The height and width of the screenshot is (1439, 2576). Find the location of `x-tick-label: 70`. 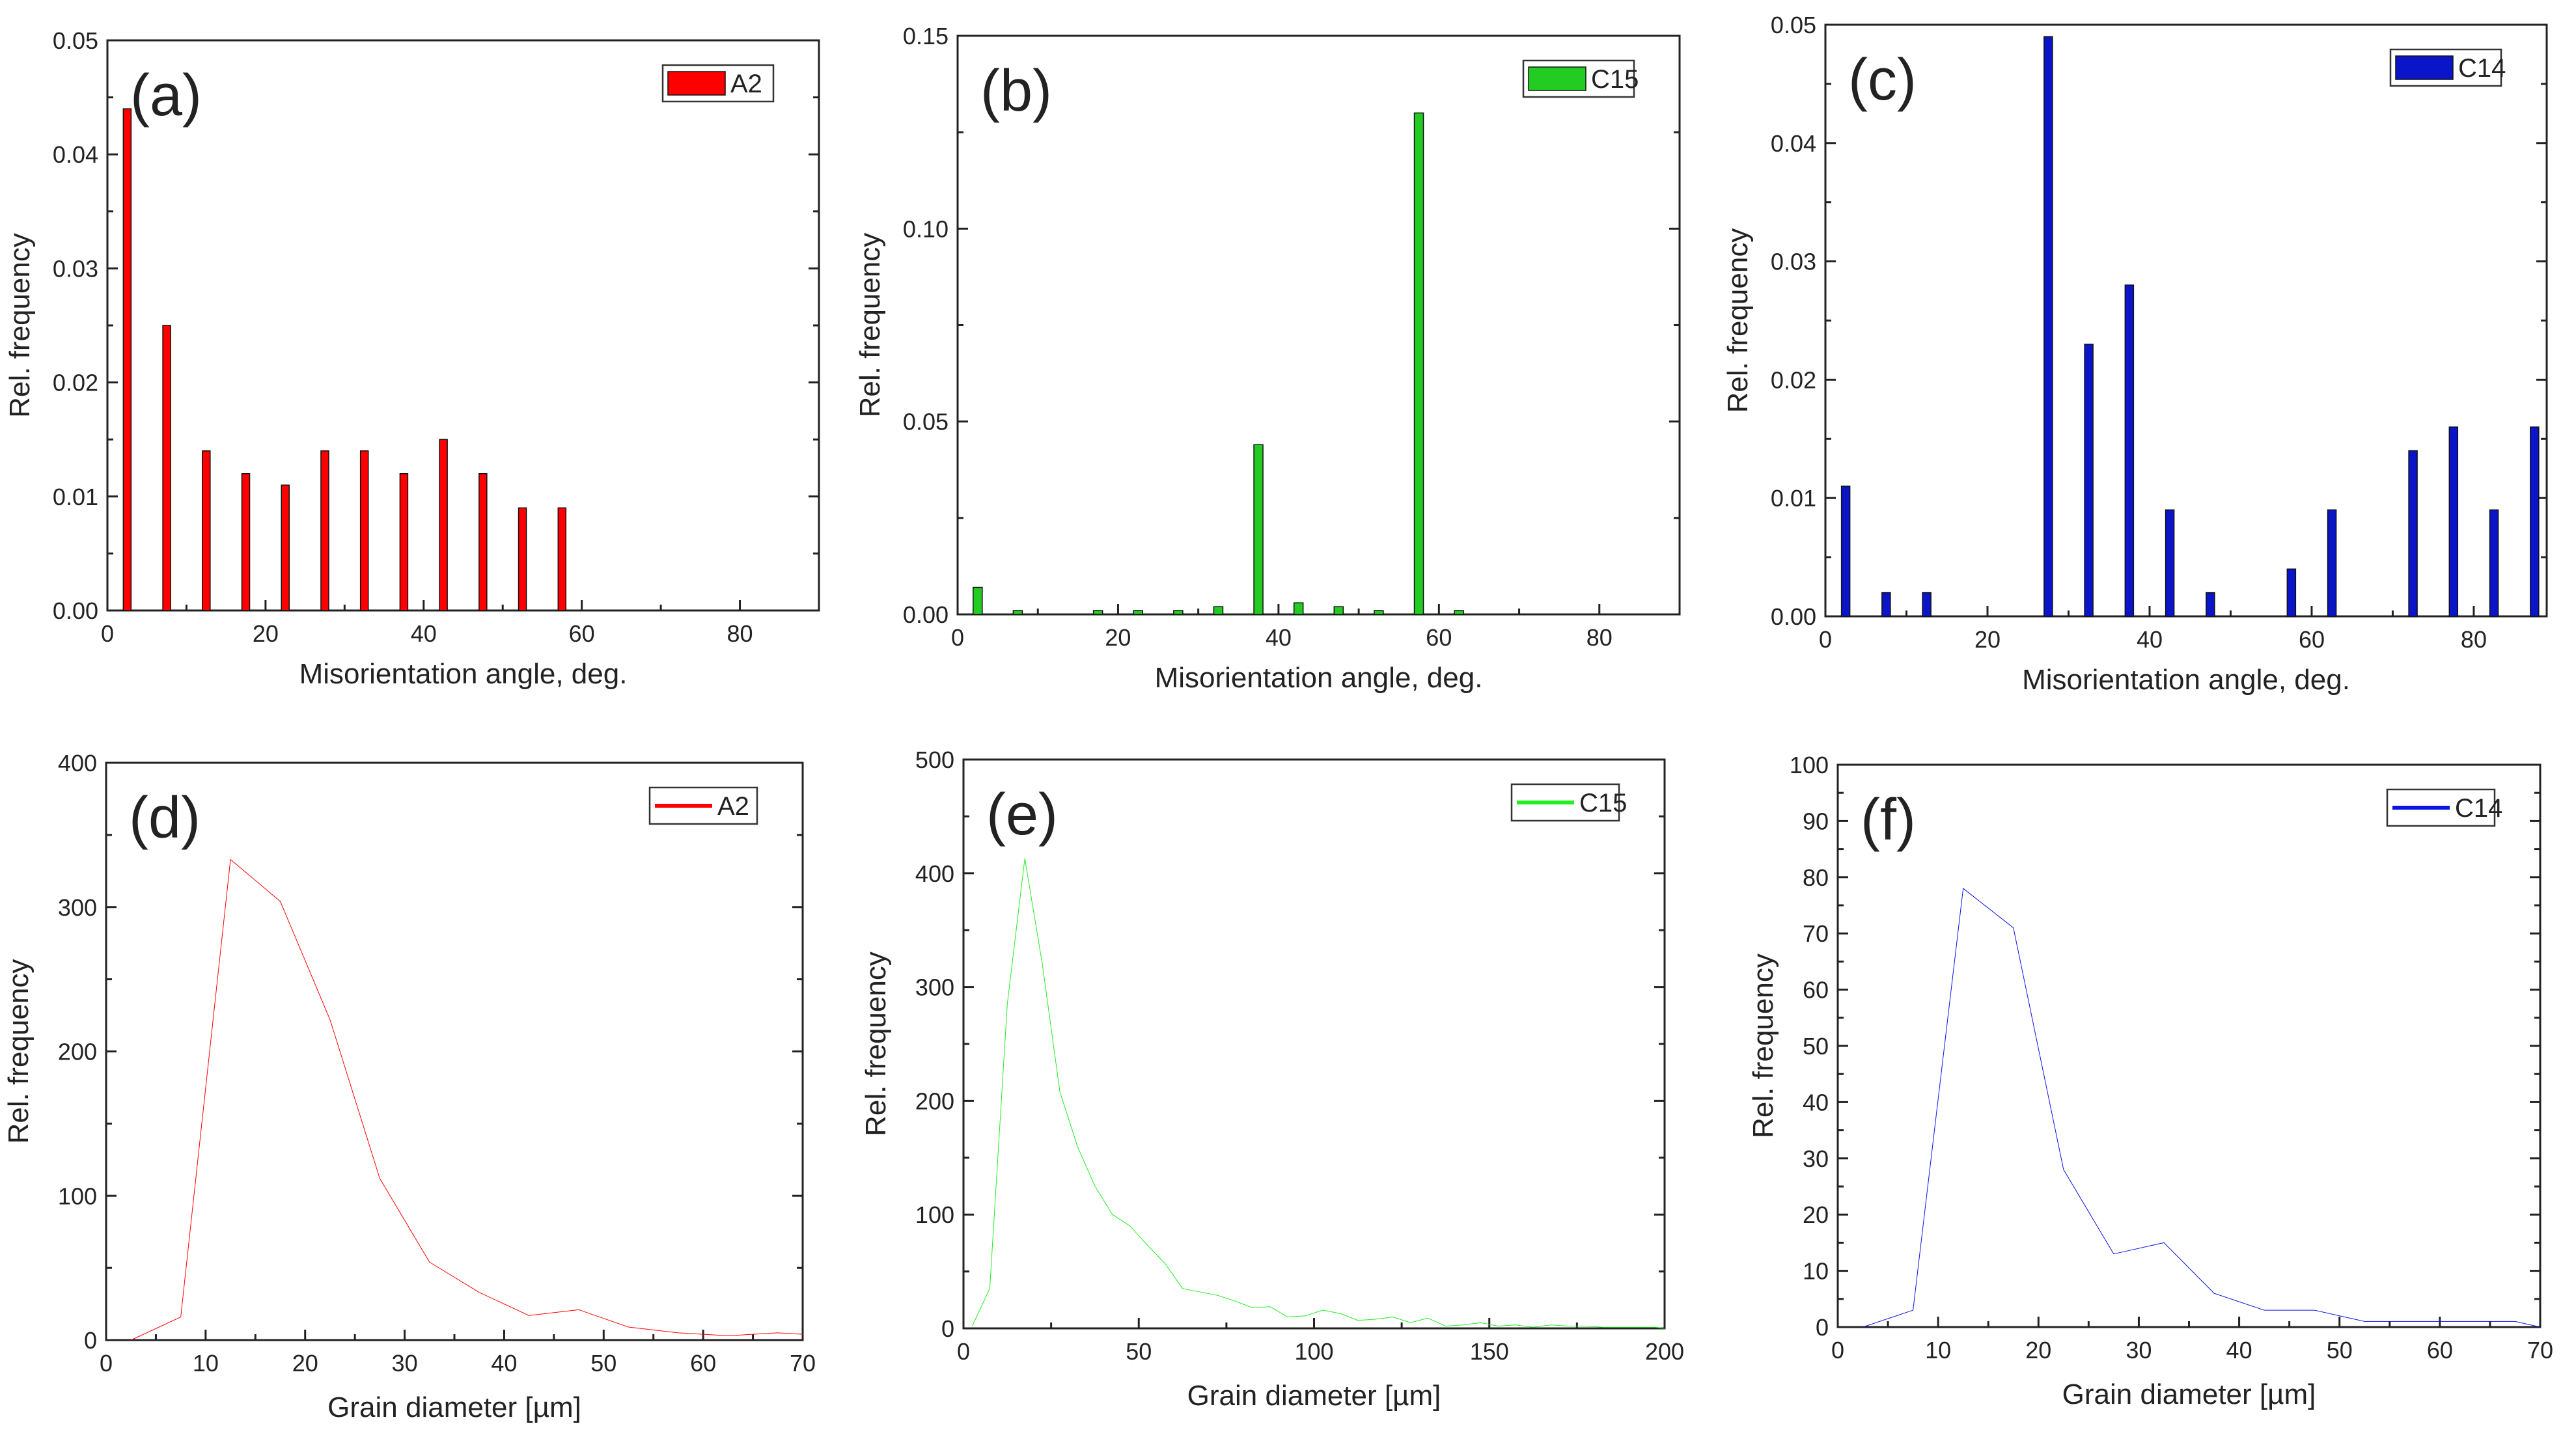

x-tick-label: 70 is located at coordinates (803, 1364).